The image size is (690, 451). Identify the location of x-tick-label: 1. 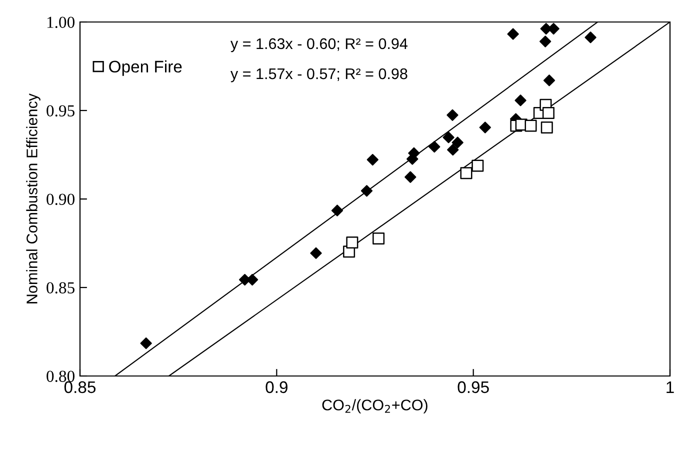
(670, 387).